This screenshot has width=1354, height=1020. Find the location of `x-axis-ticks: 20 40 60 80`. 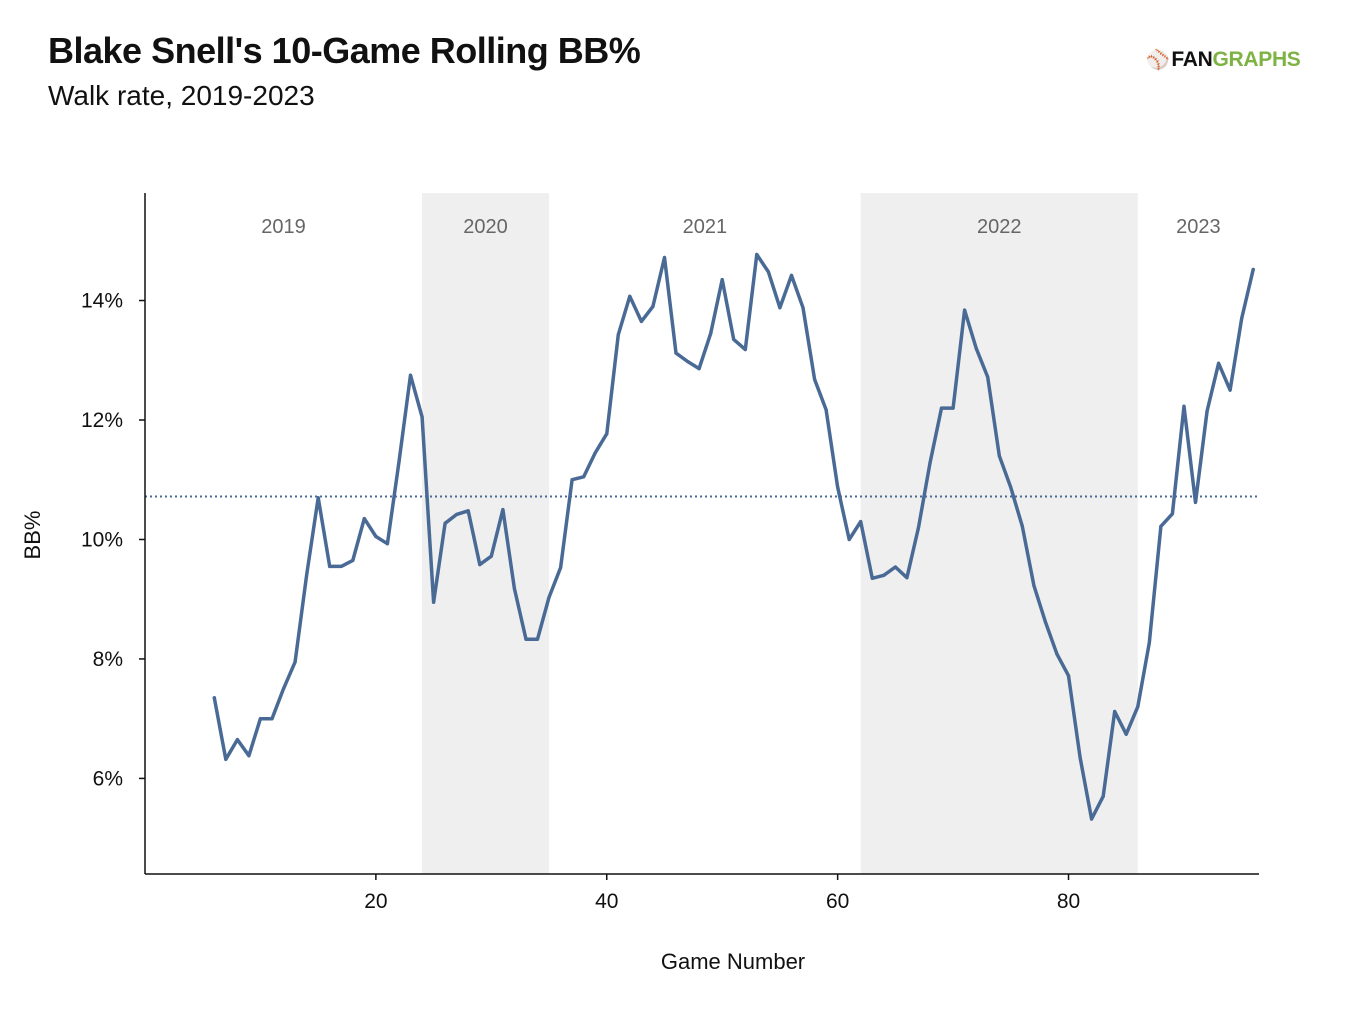

x-axis-ticks: 20 40 60 80 is located at coordinates (722, 893).